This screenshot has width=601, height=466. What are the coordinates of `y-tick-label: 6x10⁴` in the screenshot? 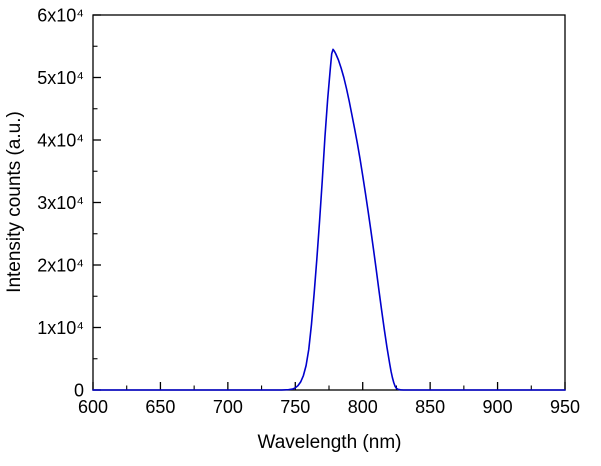 It's located at (60, 16).